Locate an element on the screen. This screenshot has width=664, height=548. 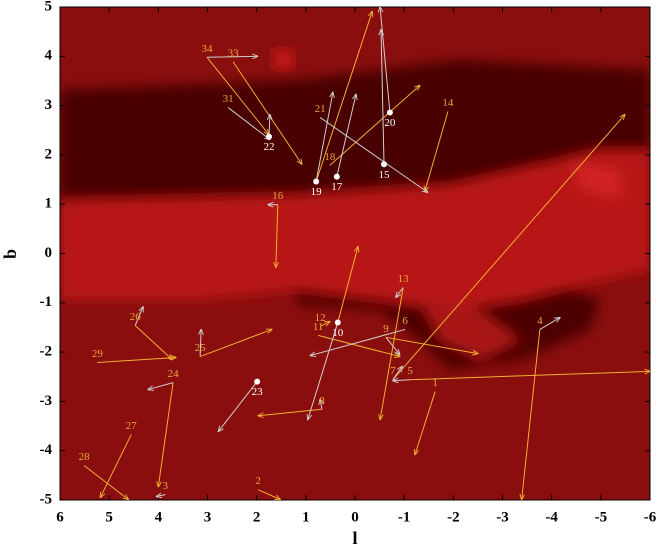
source-label: 6 is located at coordinates (405, 321).